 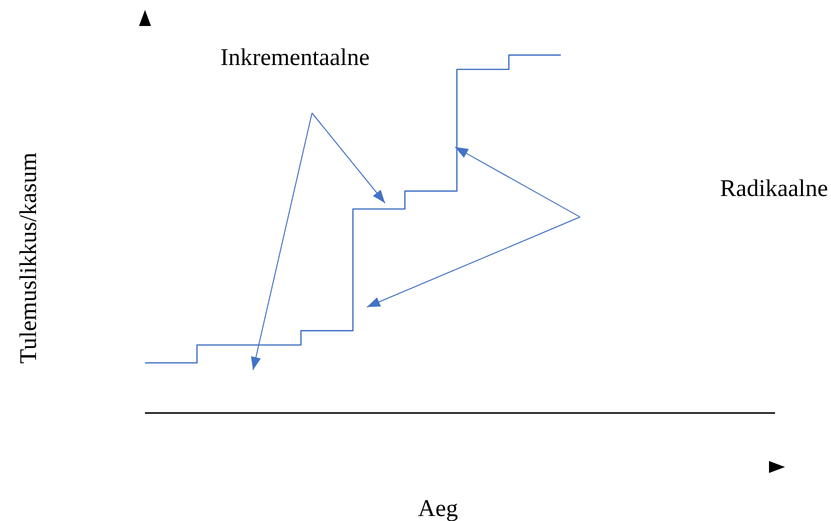 I want to click on x-axis-title: Aeg, so click(x=438, y=508).